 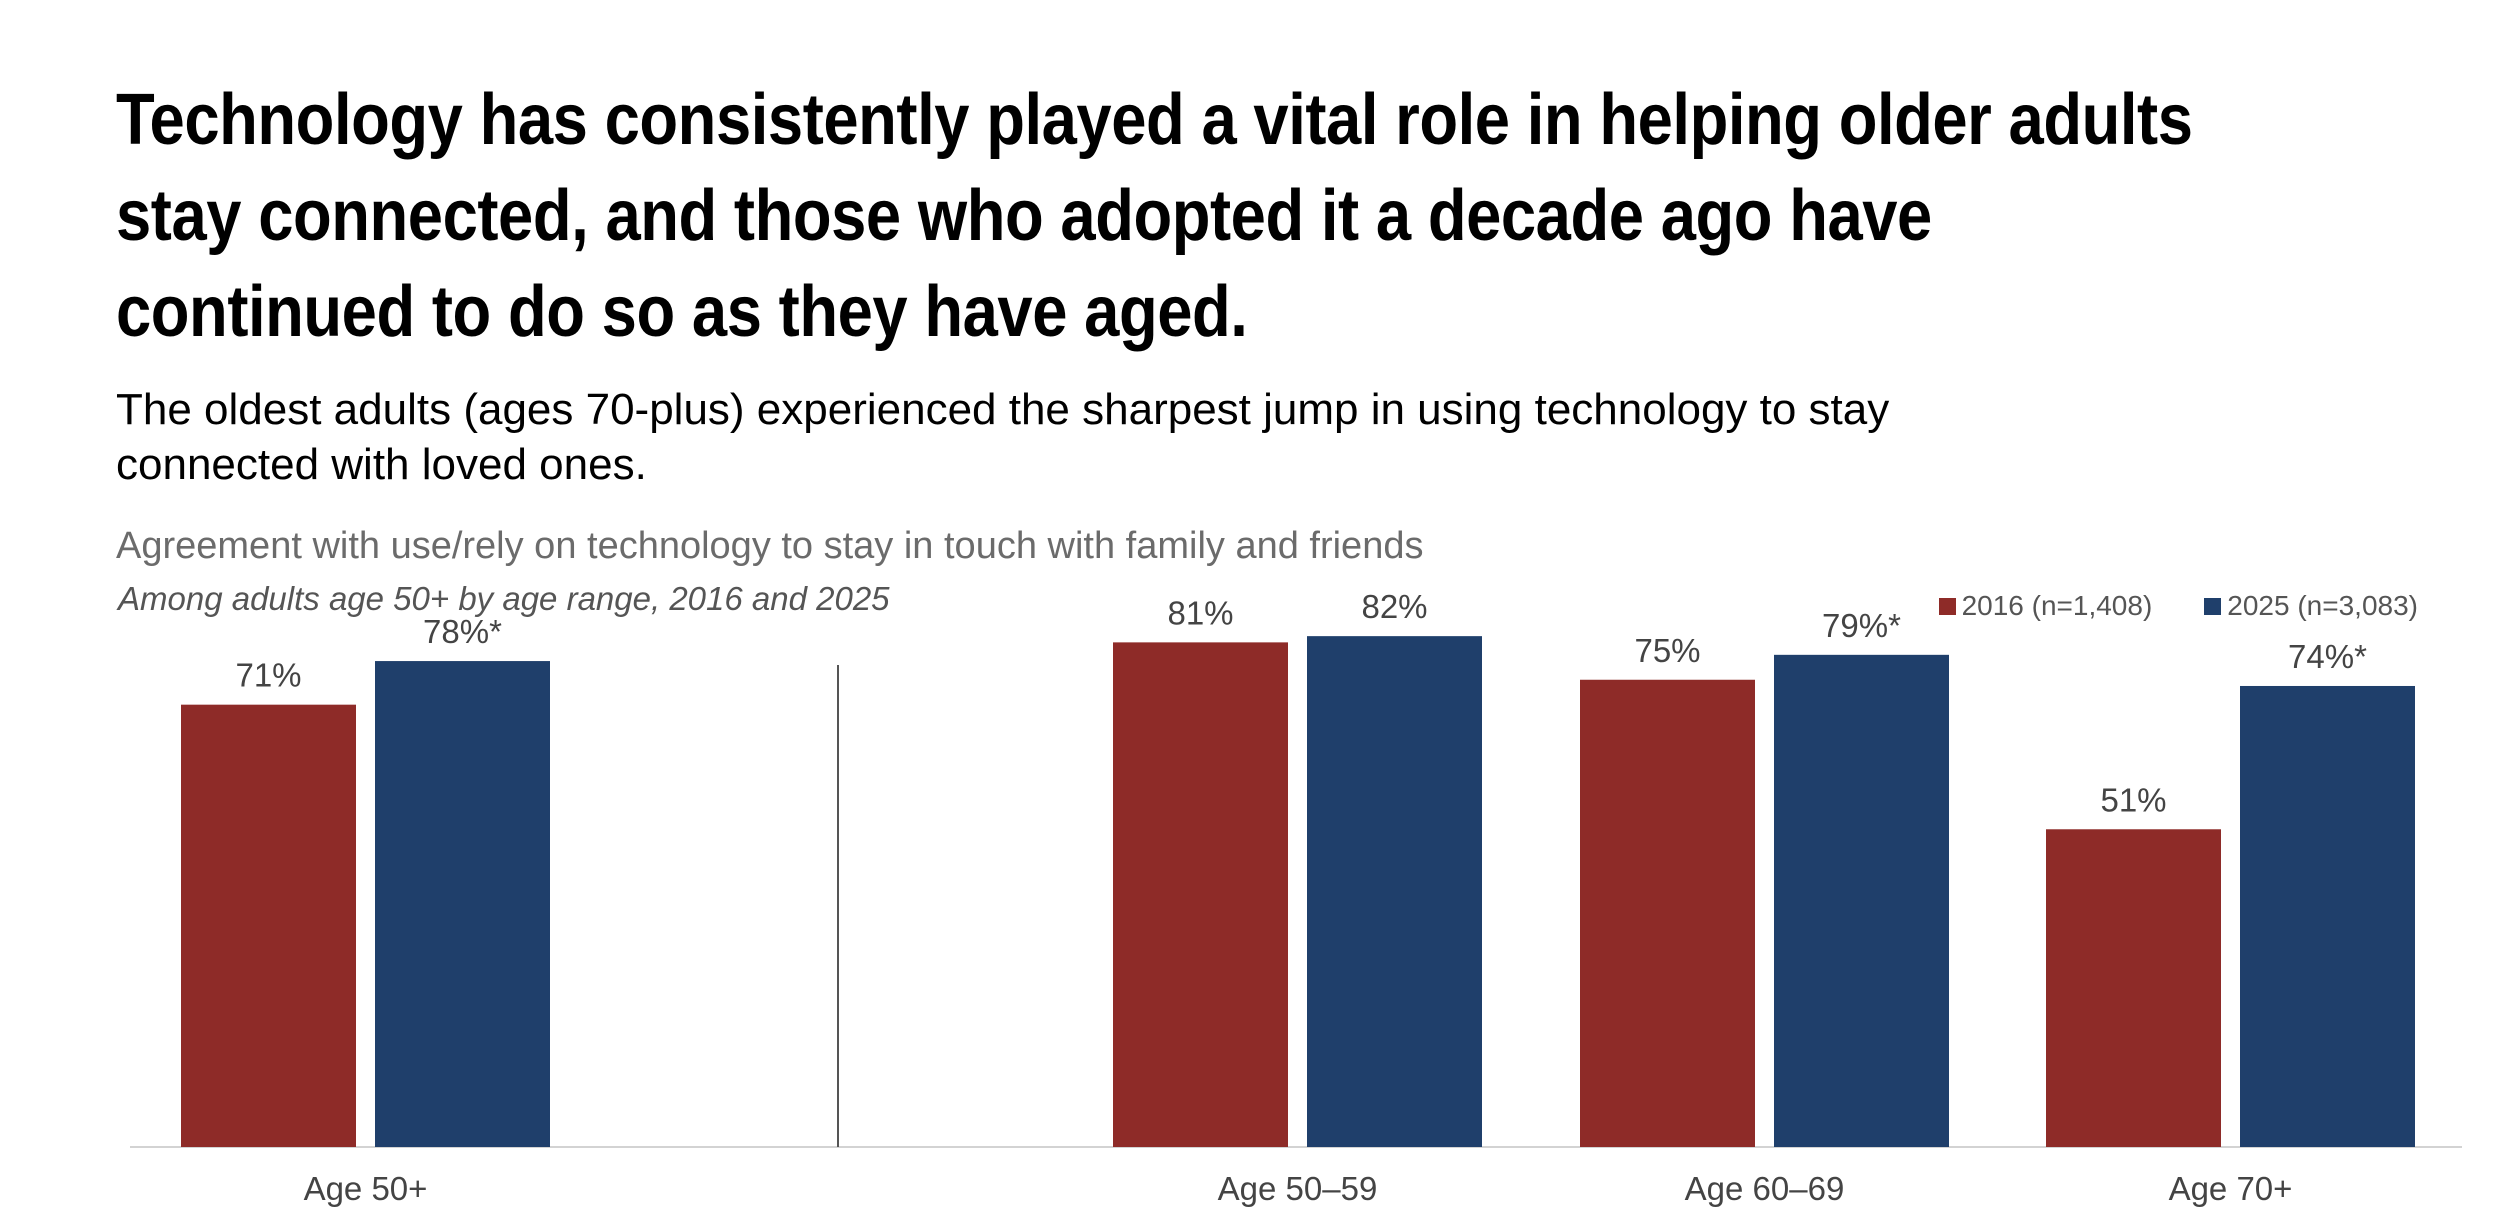 I want to click on data-label-2025-age-60-69: 79%*, so click(x=1861, y=625).